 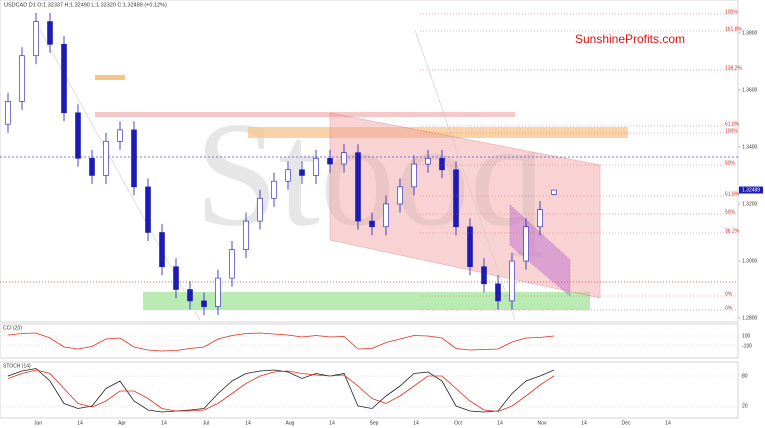 What do you see at coordinates (750, 147) in the screenshot?
I see `y-tick-label: 1.3400` at bounding box center [750, 147].